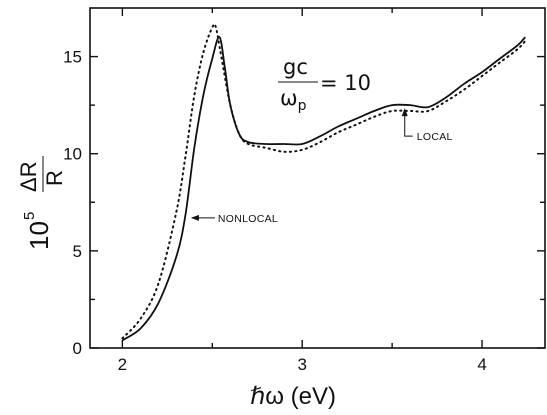 The height and width of the screenshot is (415, 547). What do you see at coordinates (122, 364) in the screenshot?
I see `x-tick-label: 2` at bounding box center [122, 364].